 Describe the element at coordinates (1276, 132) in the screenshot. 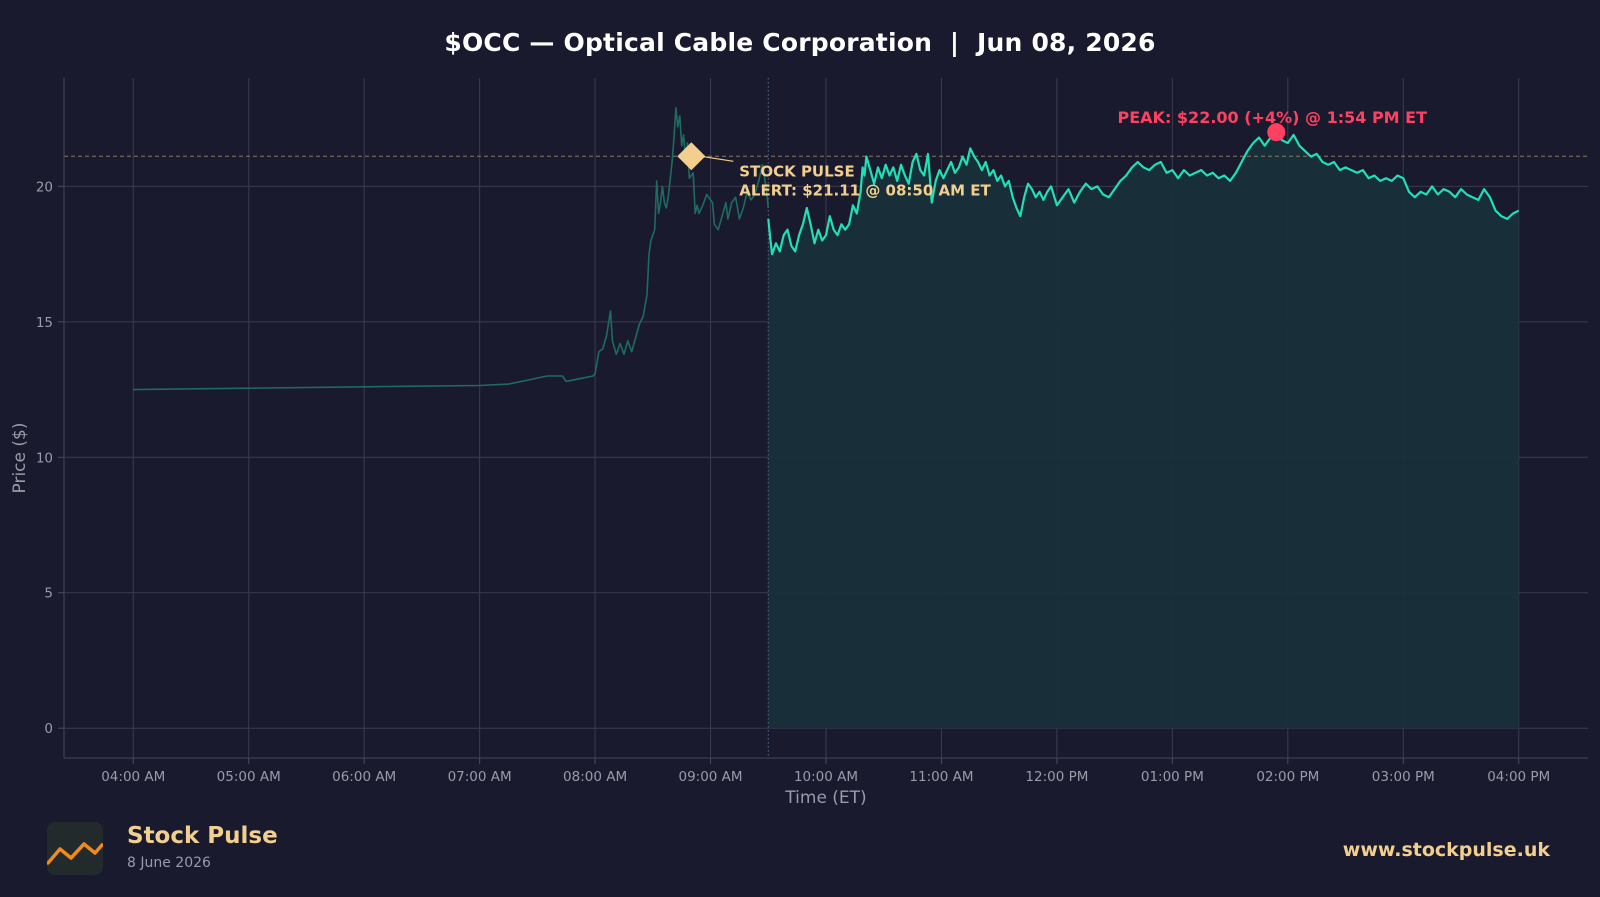

I see `peak-marker` at that location.